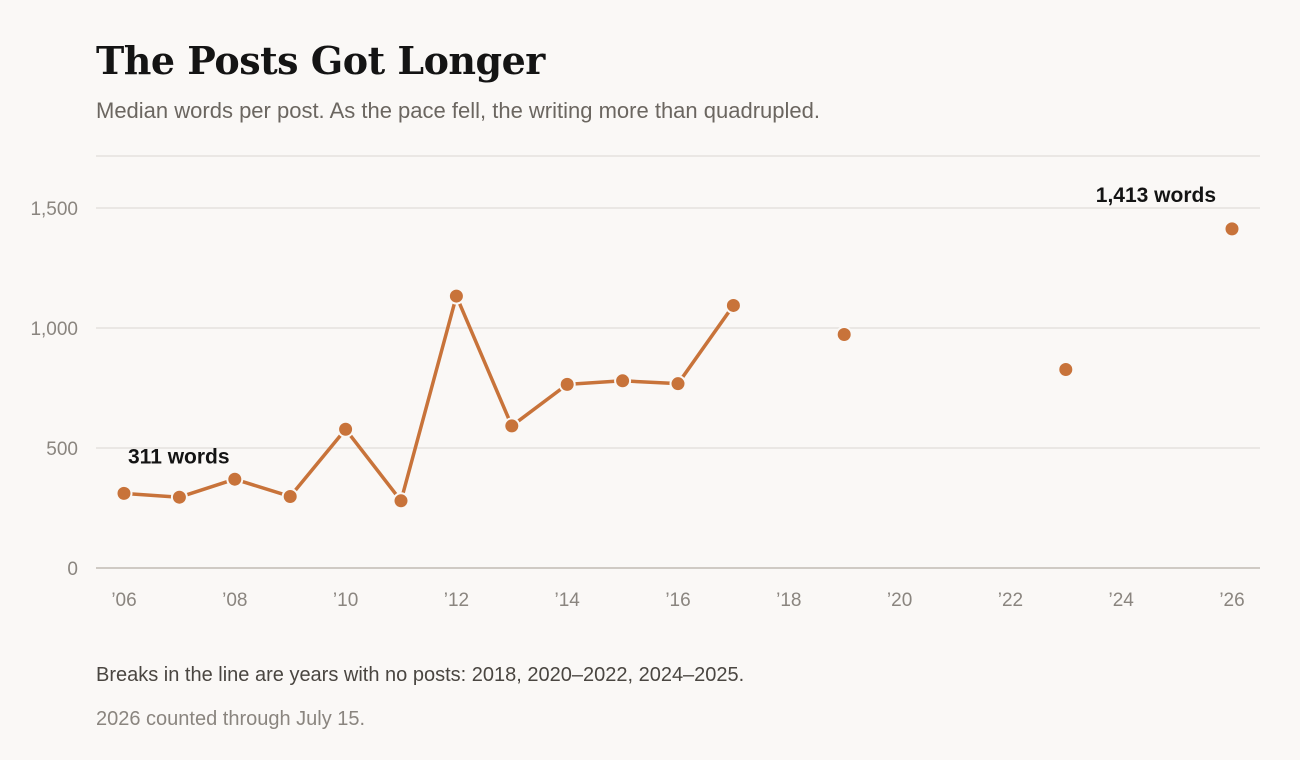 The height and width of the screenshot is (760, 1300). What do you see at coordinates (1010, 600) in the screenshot?
I see `x-tick-label: ’22` at bounding box center [1010, 600].